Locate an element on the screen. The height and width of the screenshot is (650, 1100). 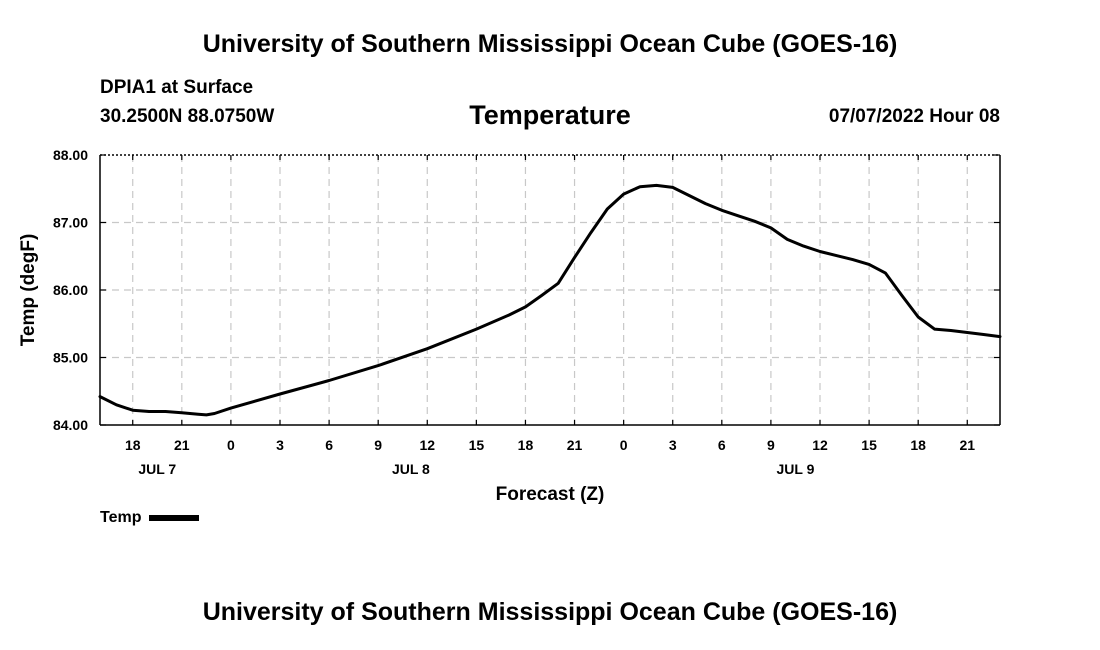
y-tick-label-2: 86.00 is located at coordinates (70, 290).